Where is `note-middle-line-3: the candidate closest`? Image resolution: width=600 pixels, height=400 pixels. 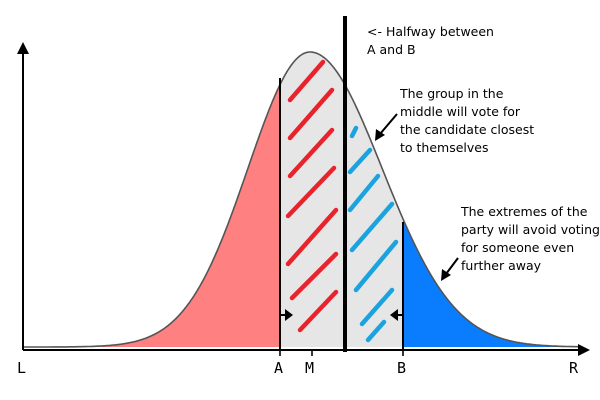 note-middle-line-3: the candidate closest is located at coordinates (467, 129).